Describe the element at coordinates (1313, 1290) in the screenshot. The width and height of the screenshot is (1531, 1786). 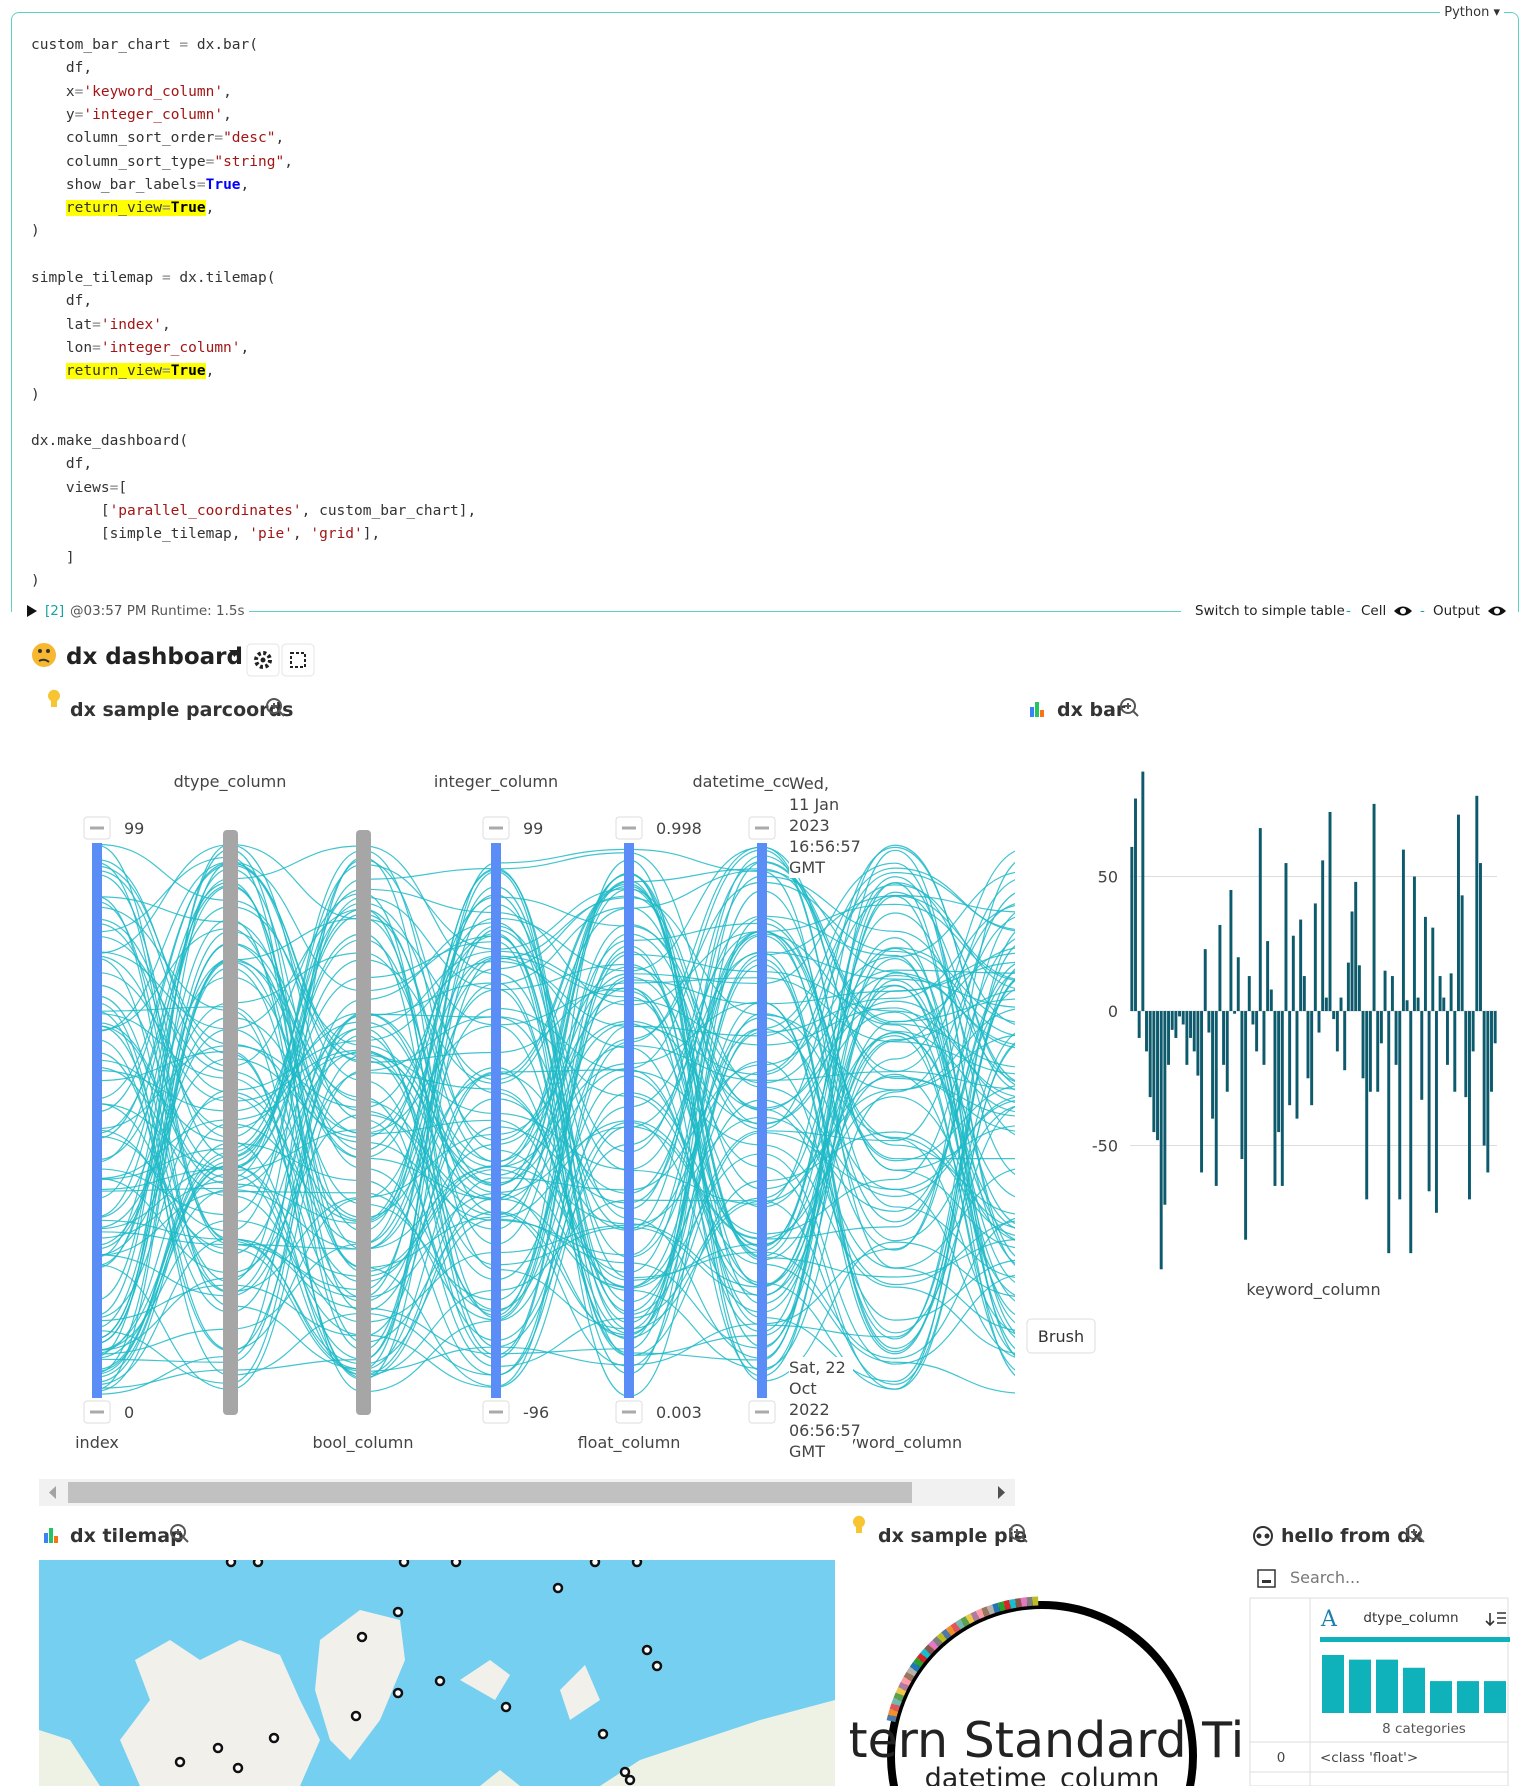
I see `x-axis-label: keyword_column` at that location.